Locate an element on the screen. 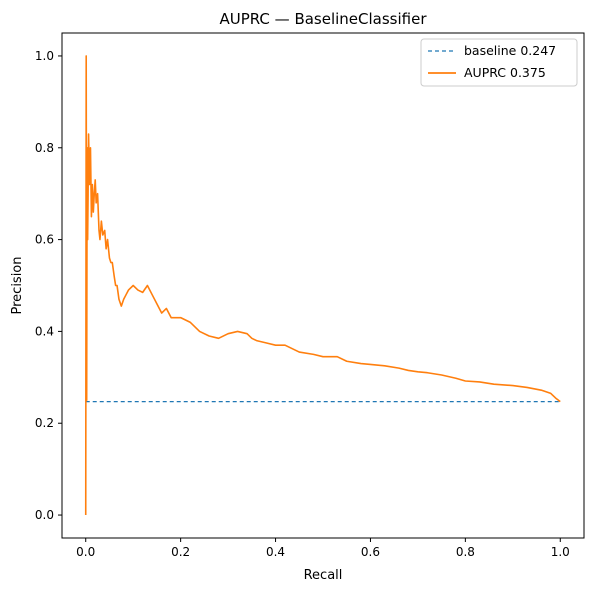 The image size is (590, 590). x-tick-label: 0.8 is located at coordinates (465, 552).